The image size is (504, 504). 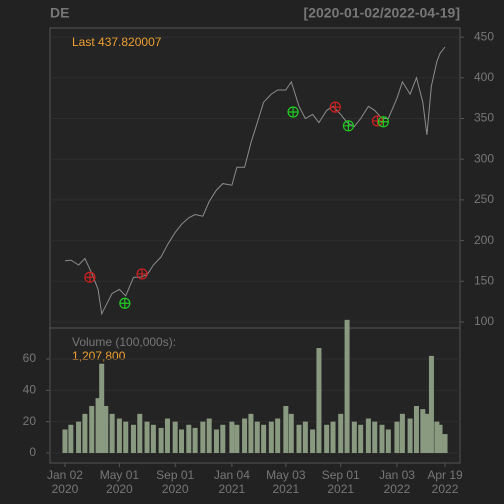 I want to click on y-tick-label: 200, so click(x=484, y=240).